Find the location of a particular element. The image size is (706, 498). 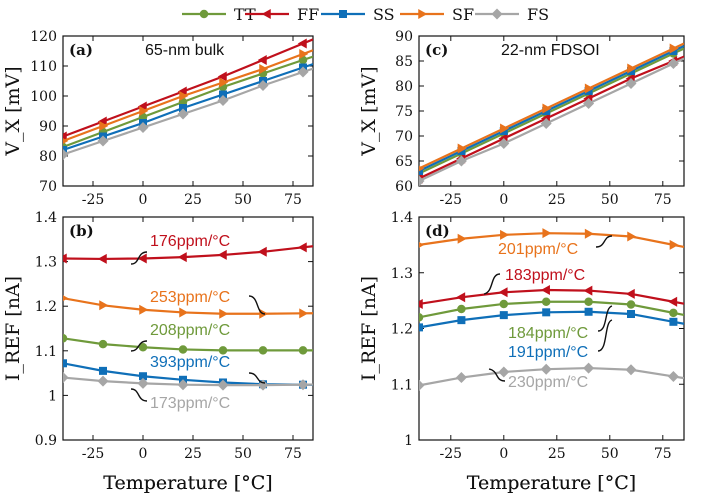

annotation-text: 201ppm/°C is located at coordinates (538, 249).